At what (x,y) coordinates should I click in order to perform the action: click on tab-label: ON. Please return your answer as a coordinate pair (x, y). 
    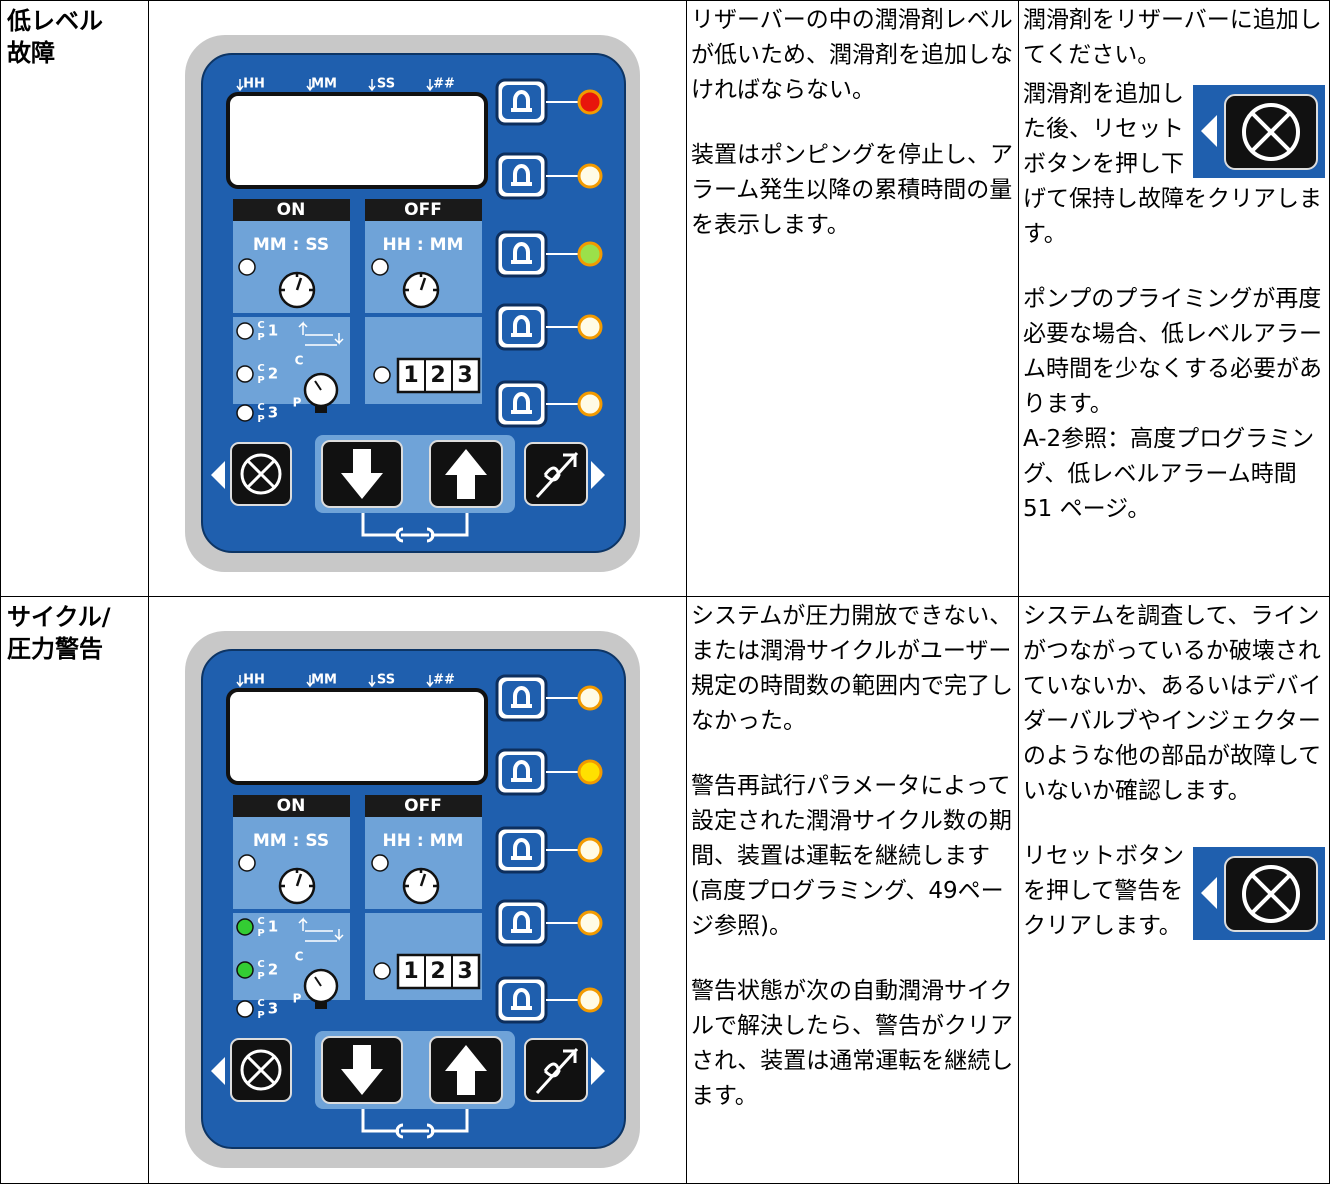
    Looking at the image, I should click on (291, 210).